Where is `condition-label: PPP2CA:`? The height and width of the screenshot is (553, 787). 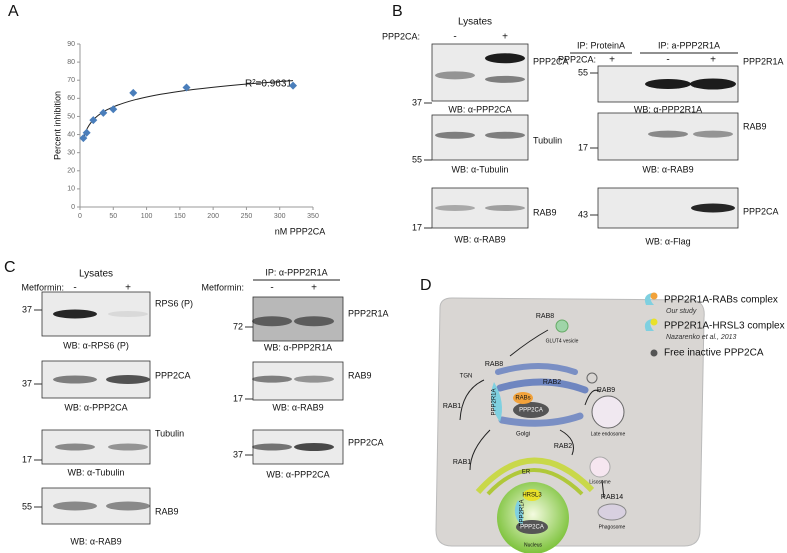 condition-label: PPP2CA: is located at coordinates (577, 59).